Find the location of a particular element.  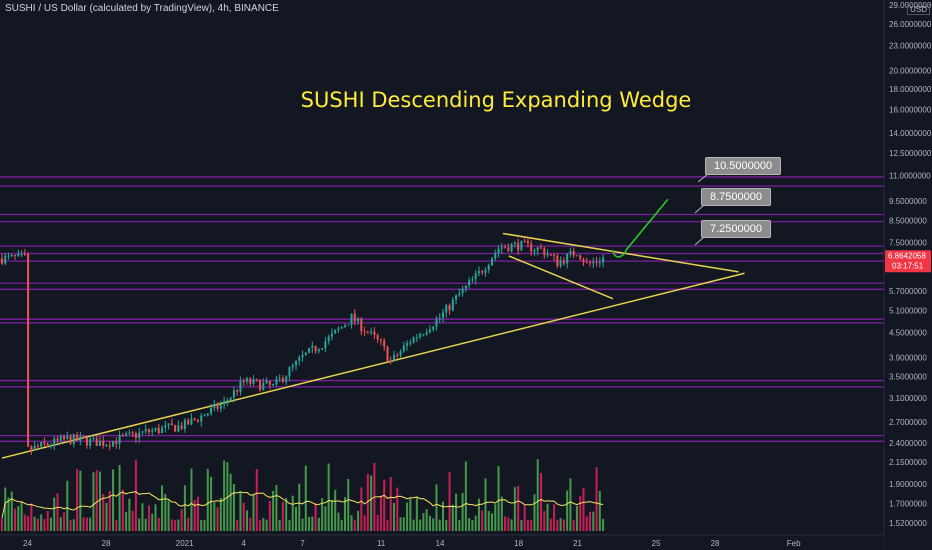

target-label-2: 8.7500000 is located at coordinates (736, 197).